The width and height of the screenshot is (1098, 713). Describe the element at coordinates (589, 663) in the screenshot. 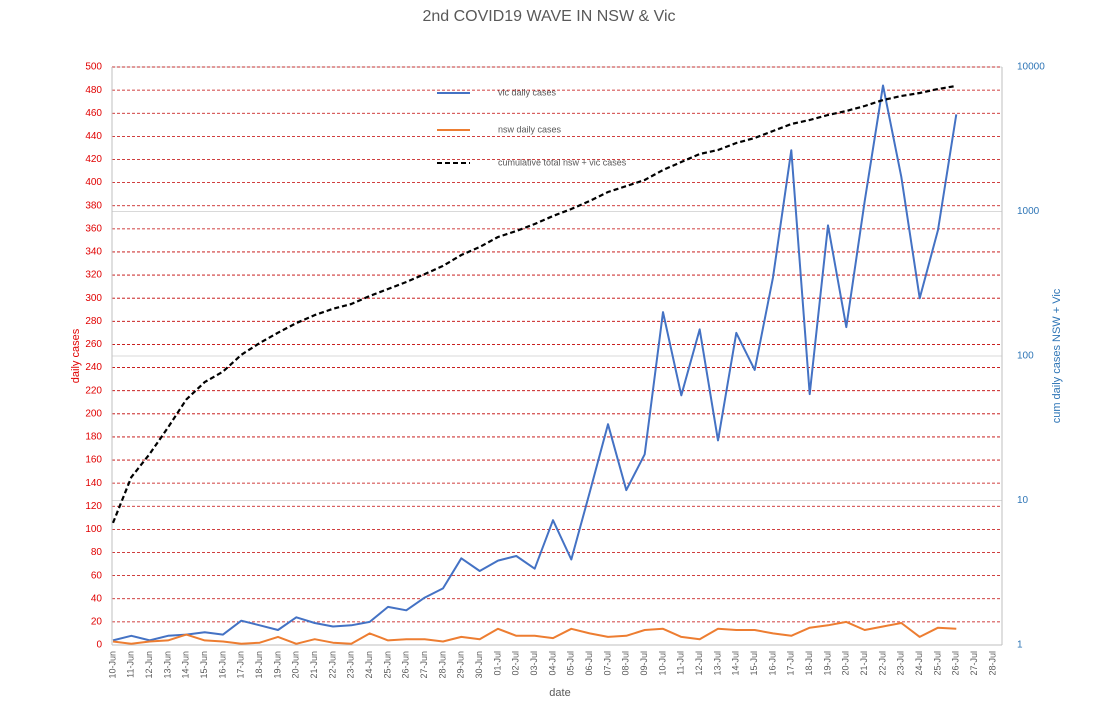

I see `x-tick-label: 06-Jul` at that location.